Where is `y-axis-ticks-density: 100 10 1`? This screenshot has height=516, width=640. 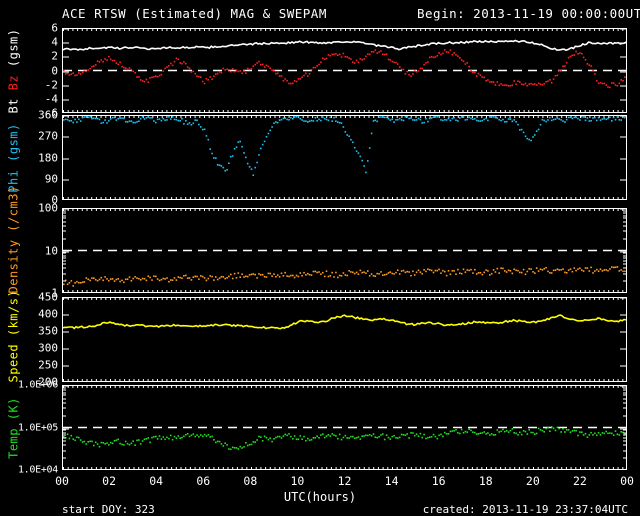
y-axis-ticks-density: 100 10 1 is located at coordinates (29, 251).